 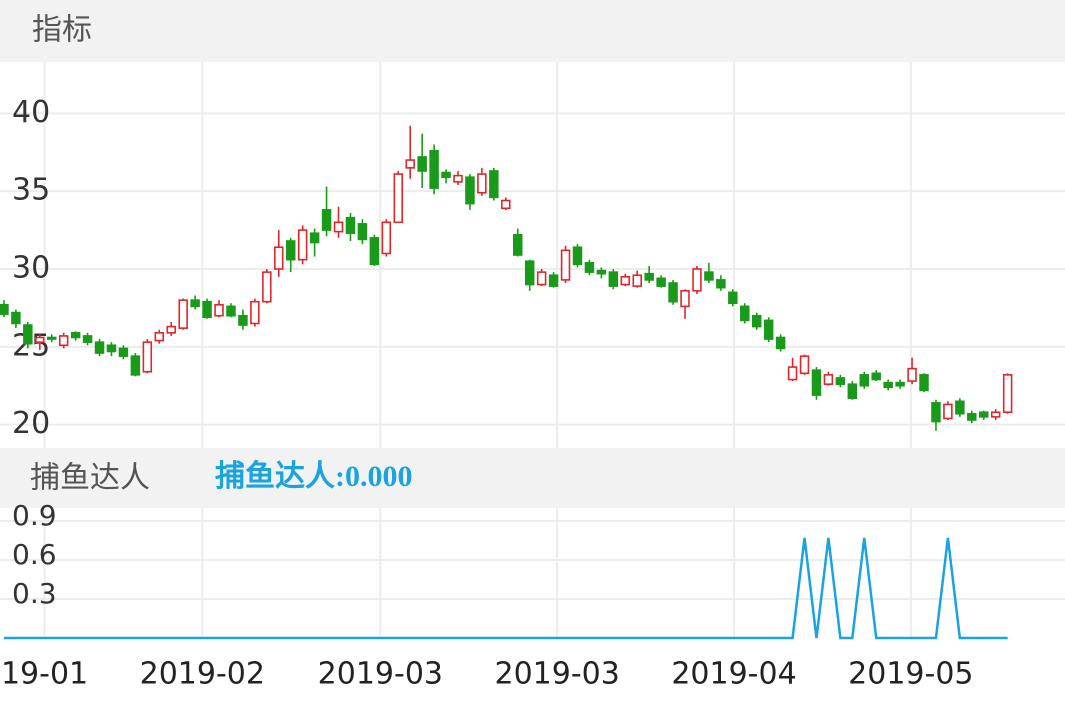 What do you see at coordinates (34, 593) in the screenshot?
I see `y-tick-label: 0.3` at bounding box center [34, 593].